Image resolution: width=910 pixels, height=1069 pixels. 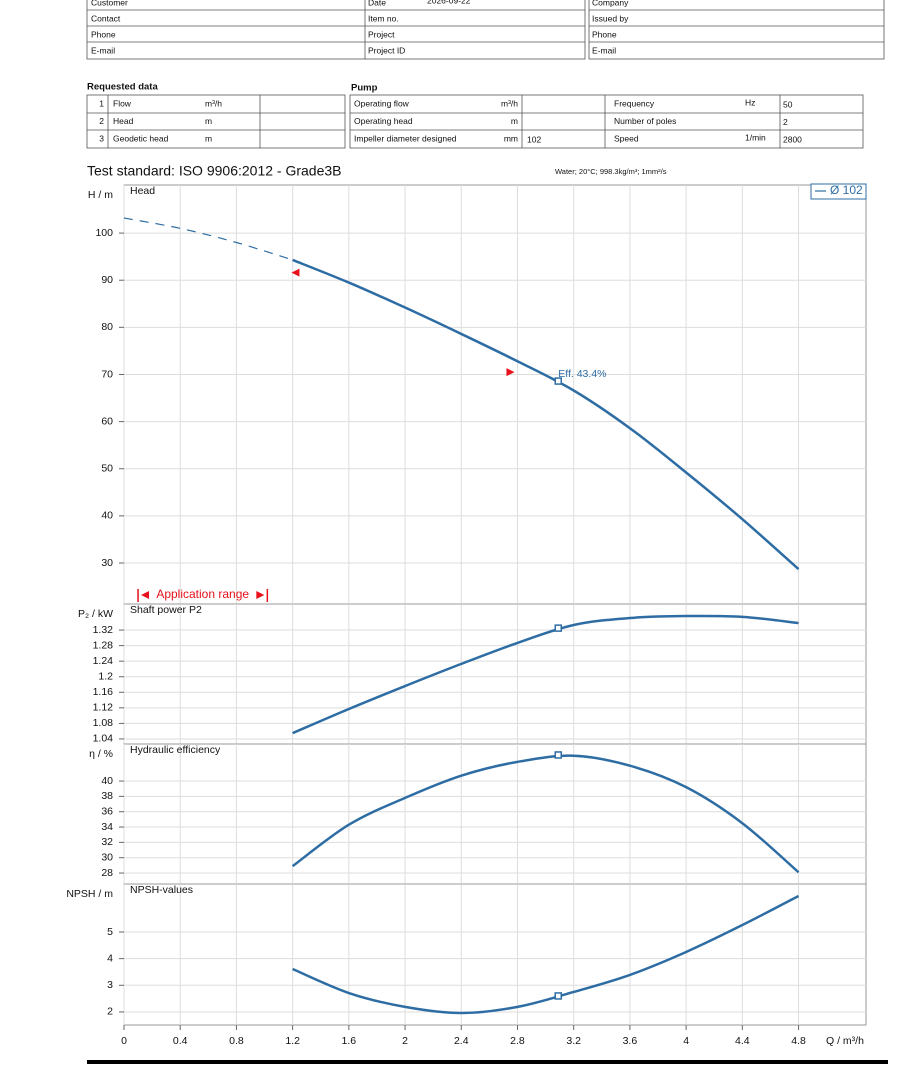 I want to click on cell-unit: 1/min, so click(x=755, y=137).